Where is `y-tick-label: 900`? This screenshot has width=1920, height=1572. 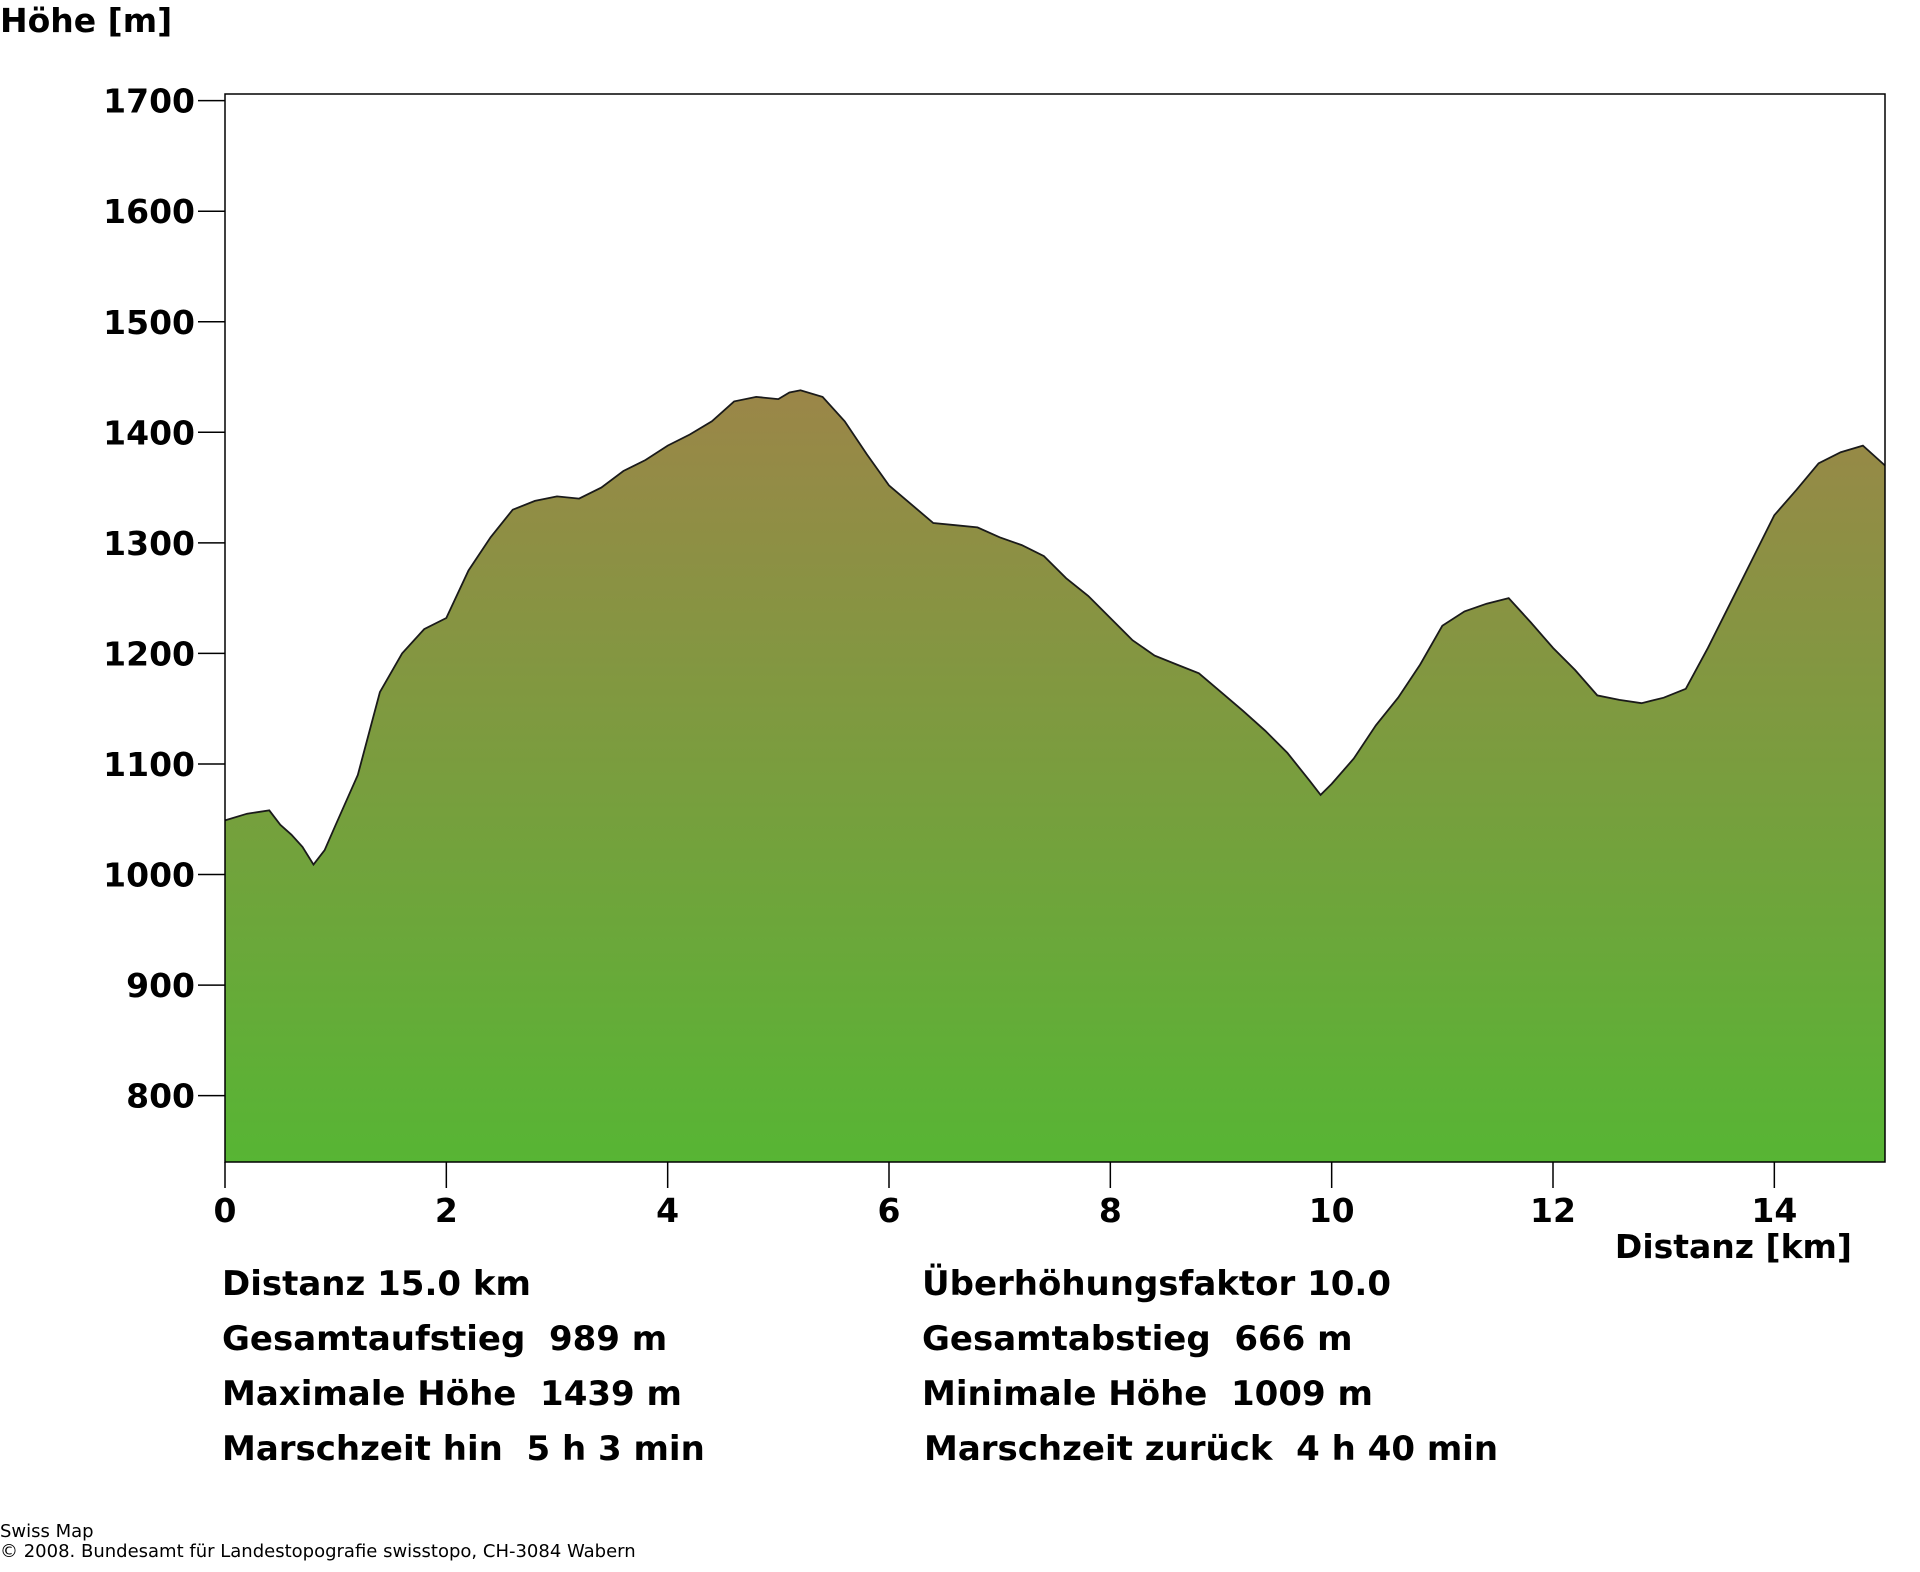
y-tick-label: 900 is located at coordinates (160, 985).